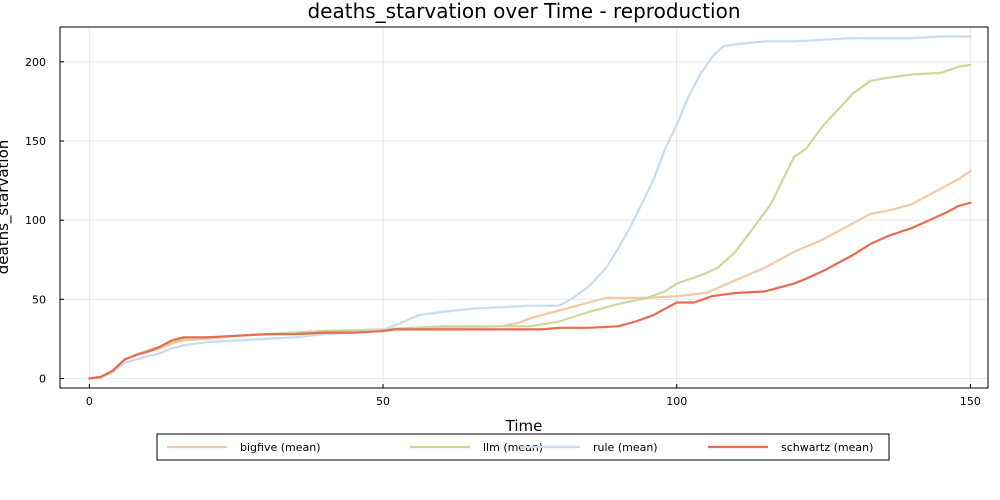  I want to click on legend-label: llm (mean), so click(513, 447).